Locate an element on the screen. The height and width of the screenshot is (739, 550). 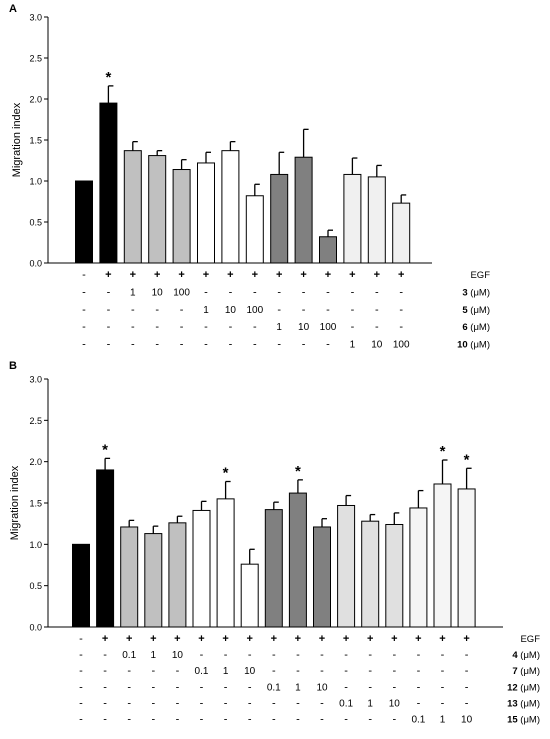
condition-row-label: EGF is located at coordinates (530, 639).